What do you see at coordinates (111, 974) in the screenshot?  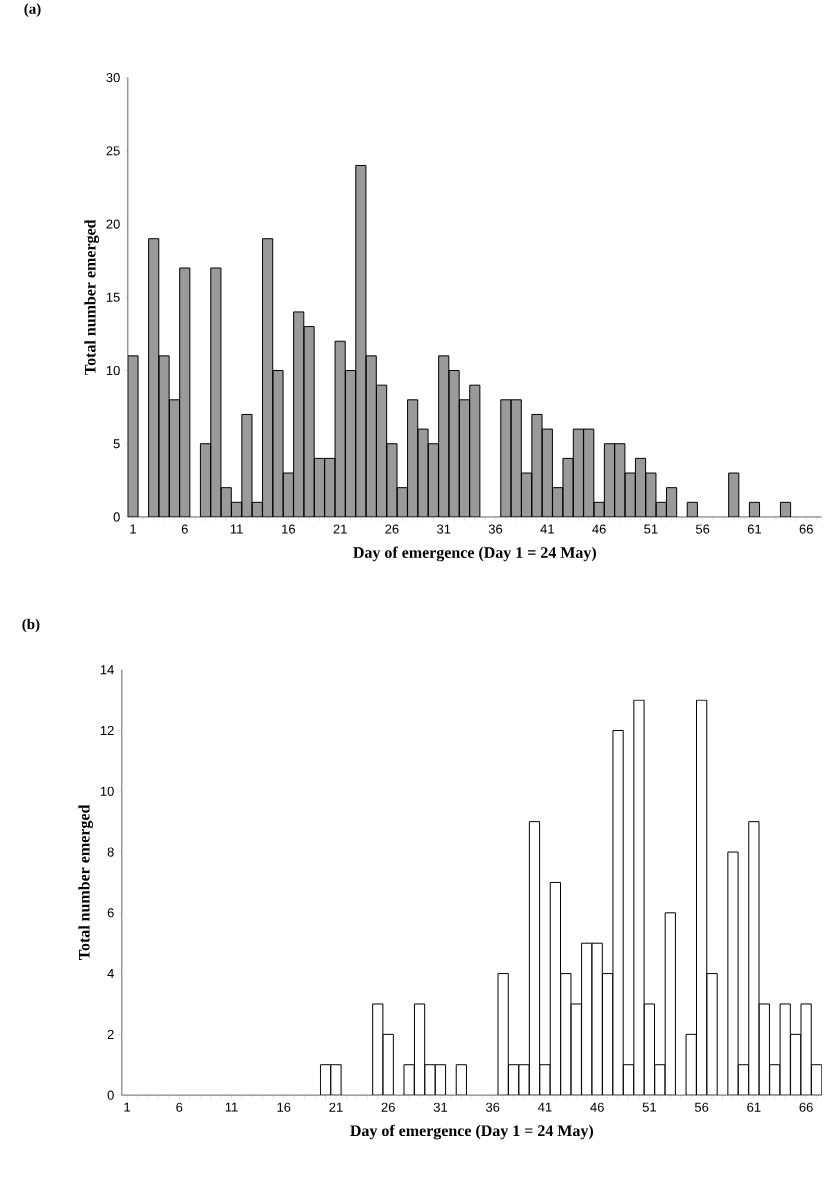 I see `y-tick-label: 4` at bounding box center [111, 974].